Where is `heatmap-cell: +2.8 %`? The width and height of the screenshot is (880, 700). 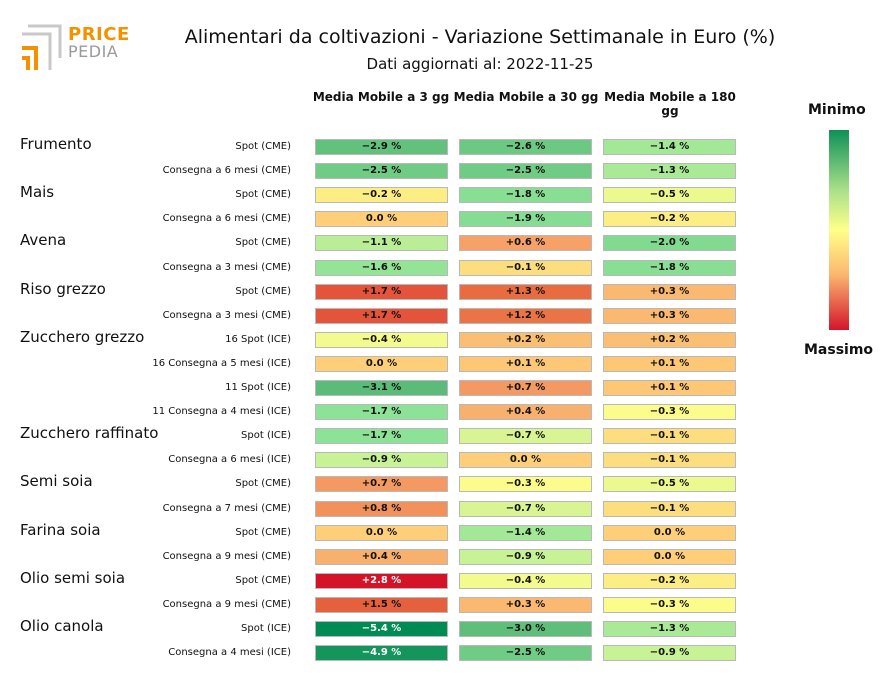
heatmap-cell: +2.8 % is located at coordinates (381, 580).